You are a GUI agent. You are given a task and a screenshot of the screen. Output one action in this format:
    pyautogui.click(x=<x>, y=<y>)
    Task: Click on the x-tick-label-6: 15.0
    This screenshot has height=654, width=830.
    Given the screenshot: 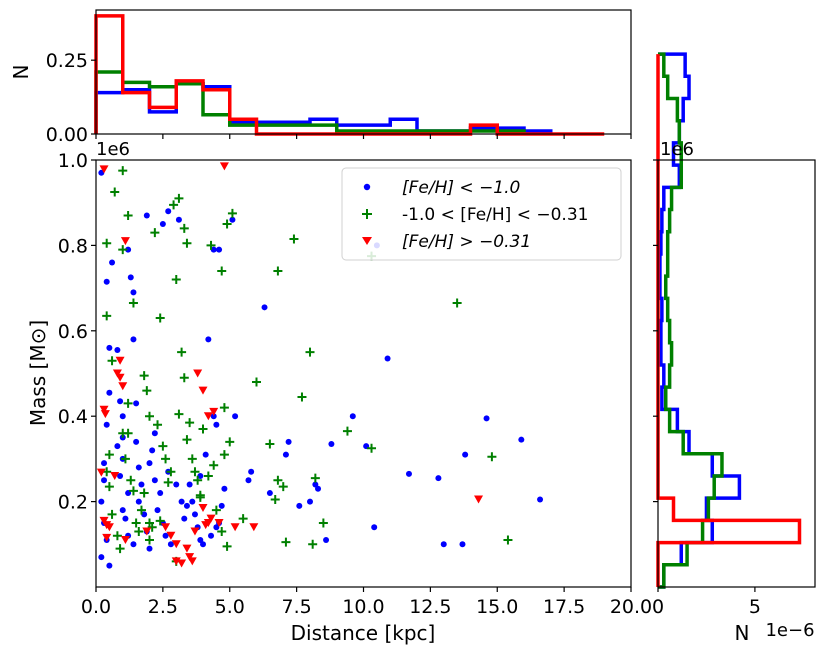 What is the action you would take?
    pyautogui.click(x=497, y=607)
    